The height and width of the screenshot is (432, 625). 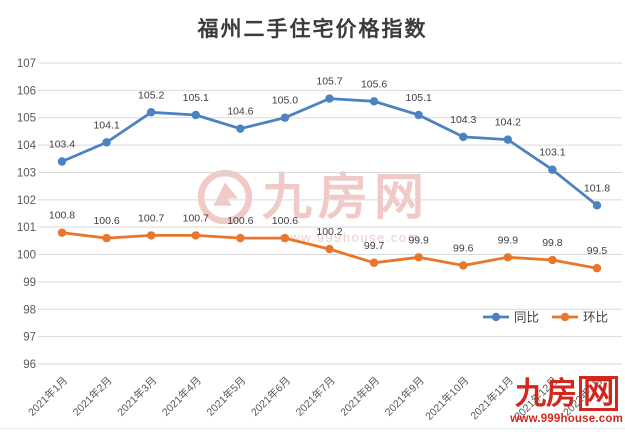 I want to click on x-tick-label: 2021年3月, so click(x=137, y=396).